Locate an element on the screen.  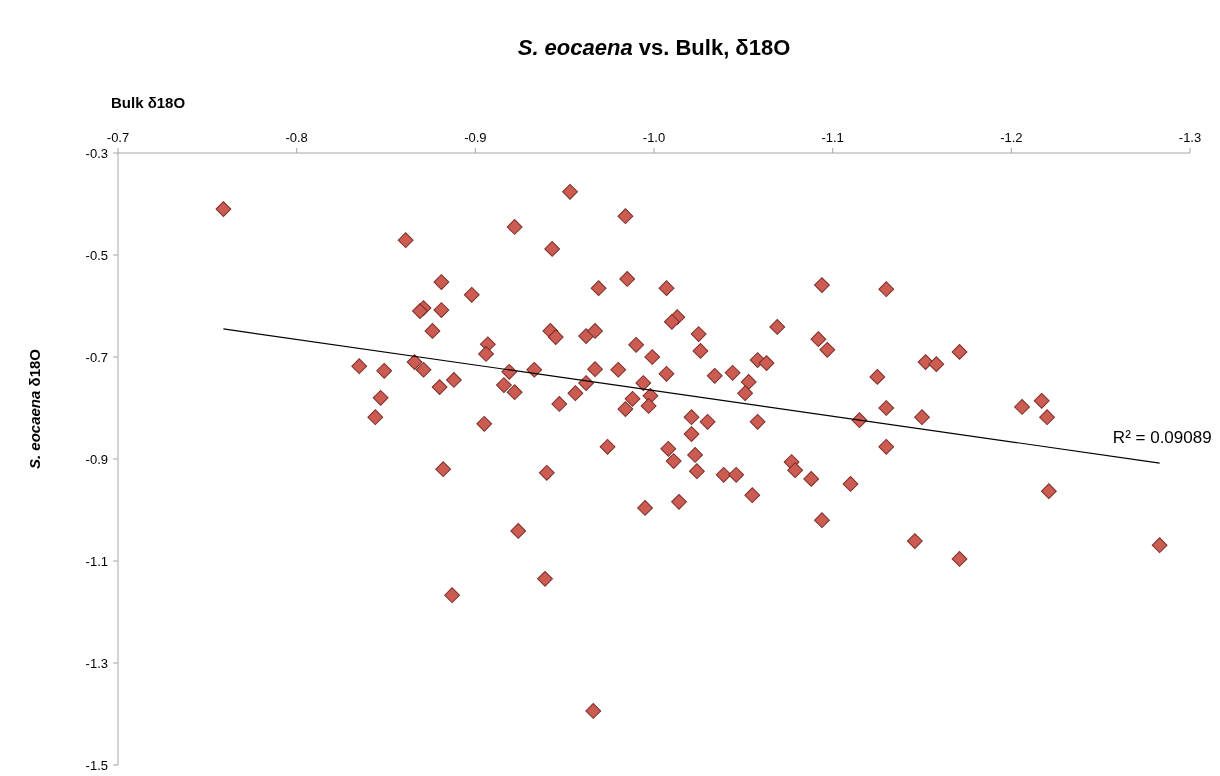
x-tick-label: -1.1 is located at coordinates (832, 137).